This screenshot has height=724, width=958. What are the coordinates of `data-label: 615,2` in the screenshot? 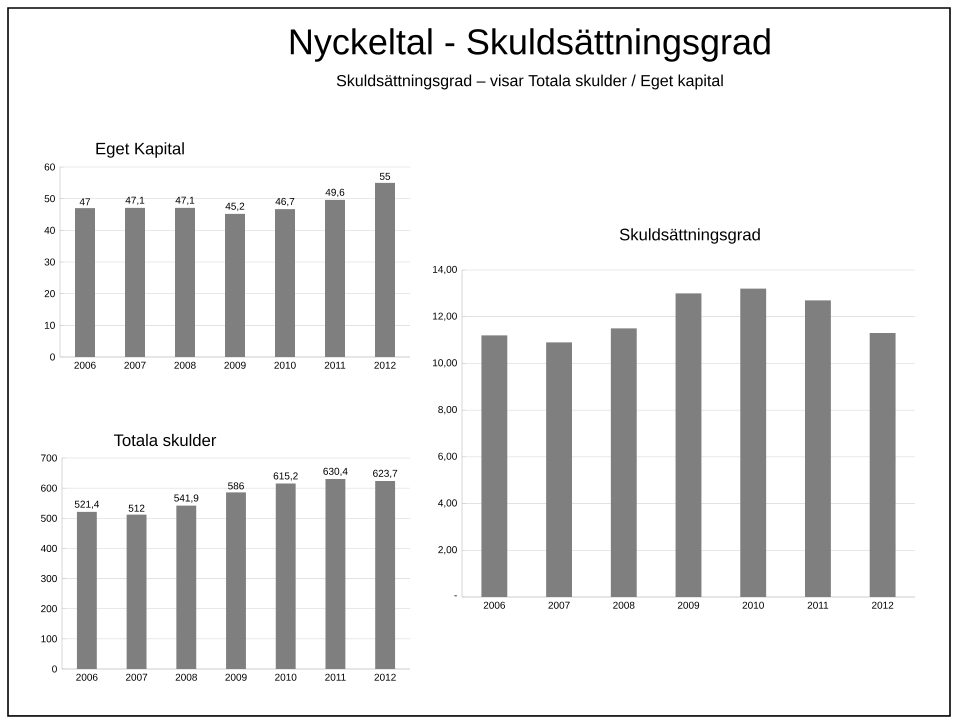 It's located at (286, 476).